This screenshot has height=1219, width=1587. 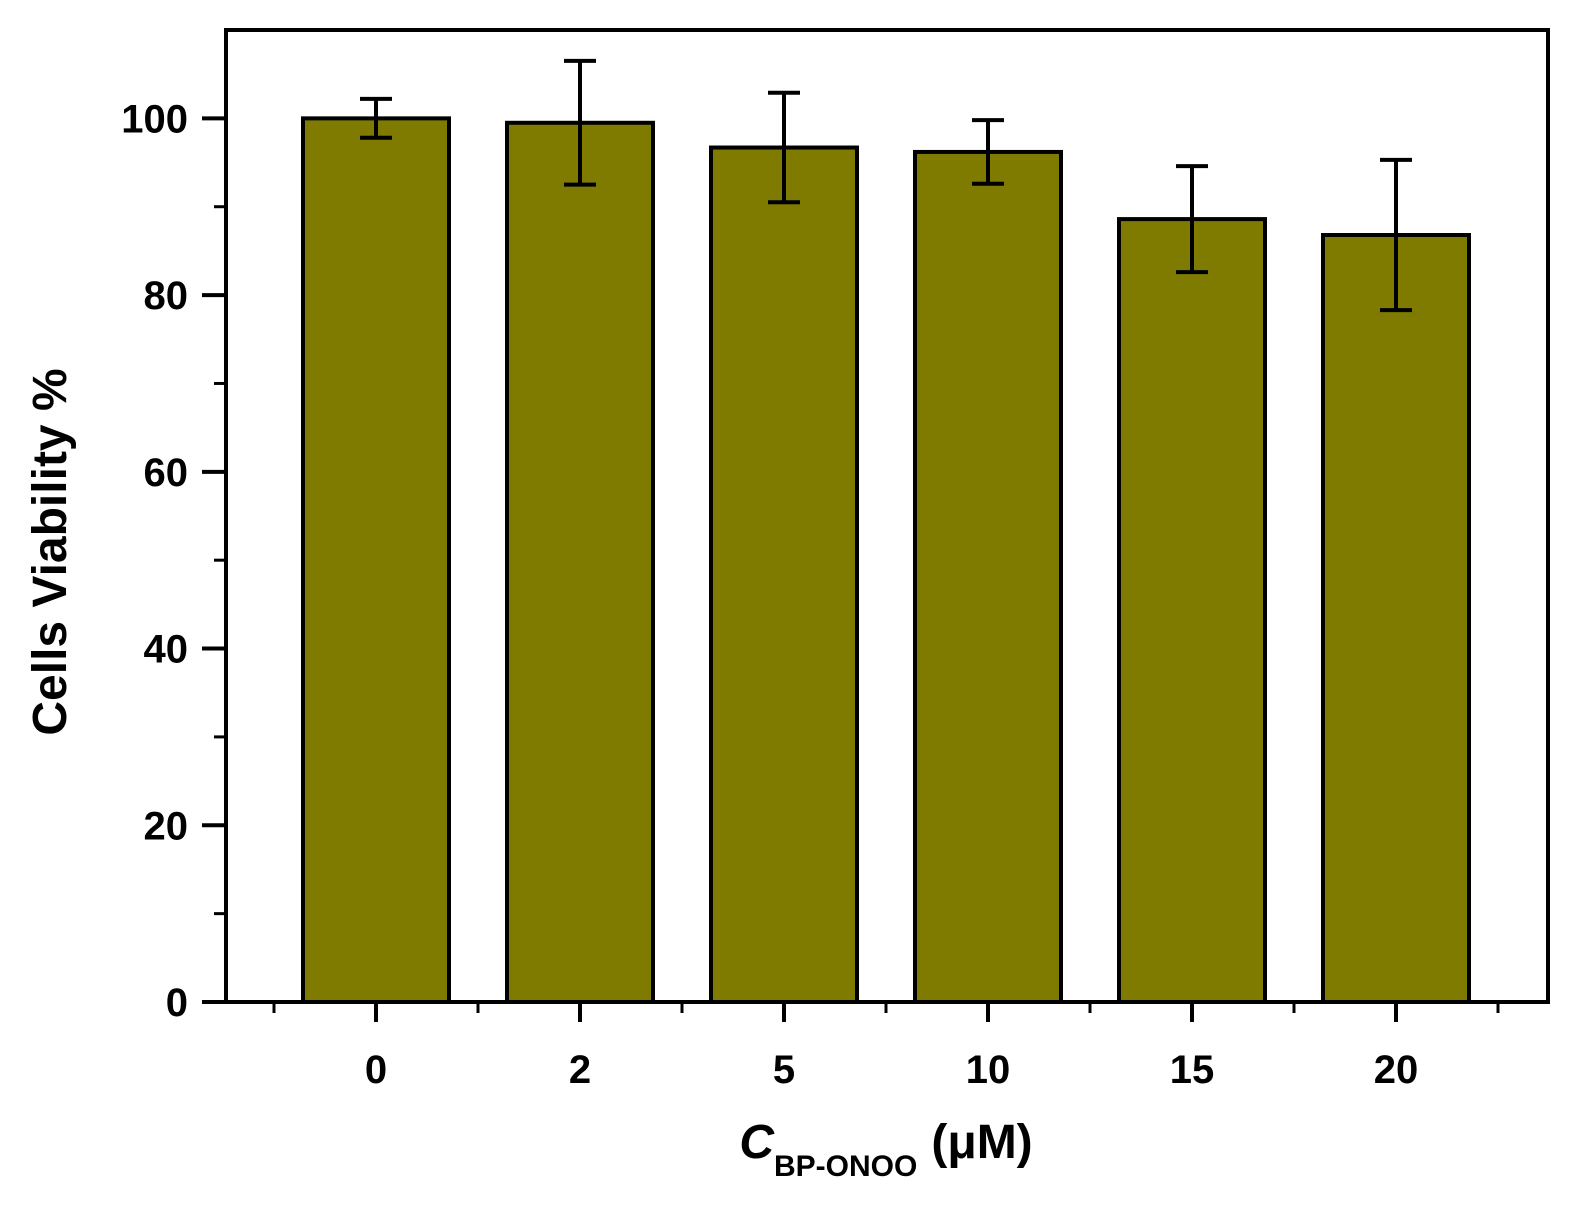 What do you see at coordinates (154, 119) in the screenshot?
I see `y-tick-label-100: 100` at bounding box center [154, 119].